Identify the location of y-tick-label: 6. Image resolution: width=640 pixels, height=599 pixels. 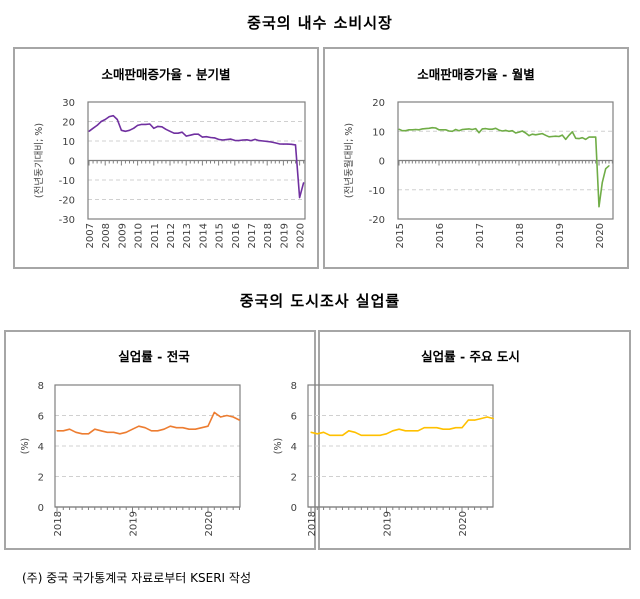
(294, 417).